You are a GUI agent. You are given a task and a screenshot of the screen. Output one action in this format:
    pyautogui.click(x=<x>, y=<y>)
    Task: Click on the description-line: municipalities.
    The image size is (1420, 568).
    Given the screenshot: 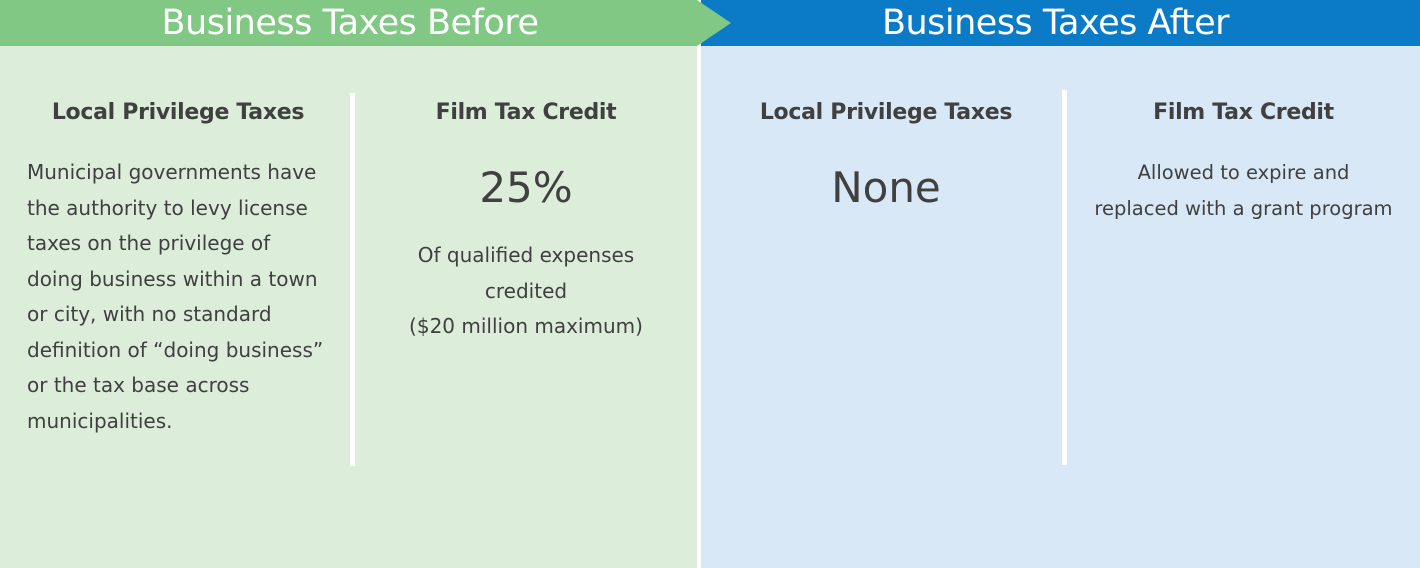 What is the action you would take?
    pyautogui.click(x=100, y=420)
    